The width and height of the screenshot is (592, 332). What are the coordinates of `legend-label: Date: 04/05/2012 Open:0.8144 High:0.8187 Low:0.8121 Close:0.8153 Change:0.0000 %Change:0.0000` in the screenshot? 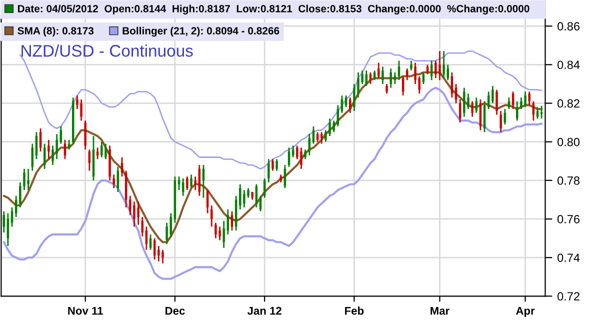 It's located at (274, 9).